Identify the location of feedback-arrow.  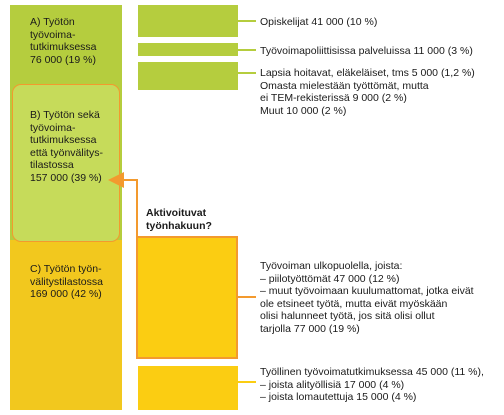
(123, 208).